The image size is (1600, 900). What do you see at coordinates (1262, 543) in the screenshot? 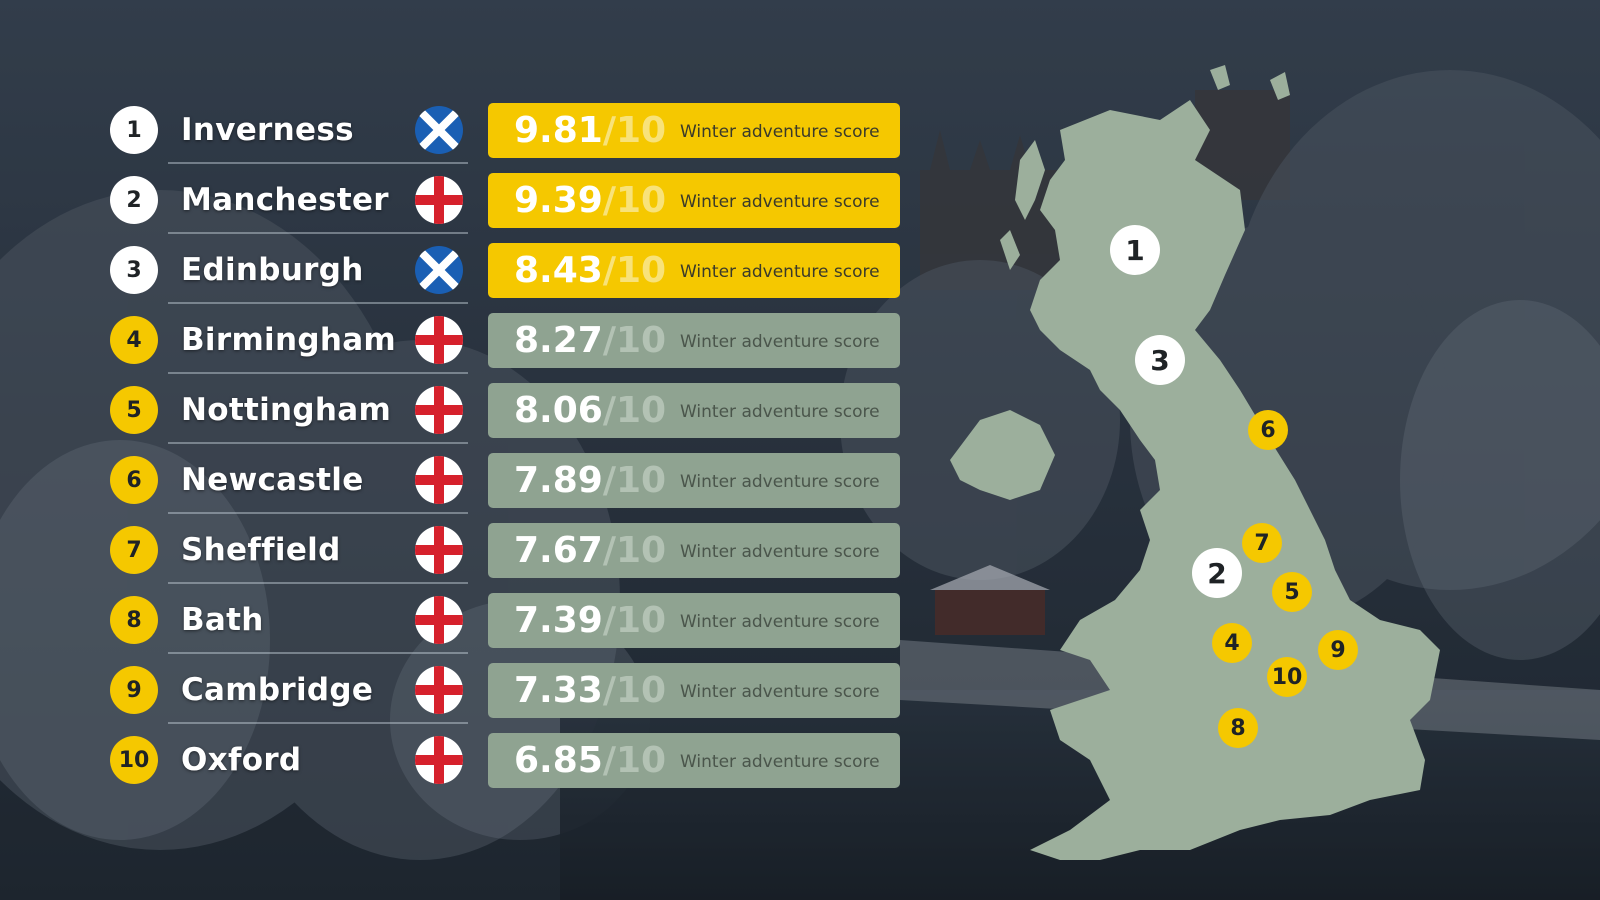
I see `map-pin-7: 7` at bounding box center [1262, 543].